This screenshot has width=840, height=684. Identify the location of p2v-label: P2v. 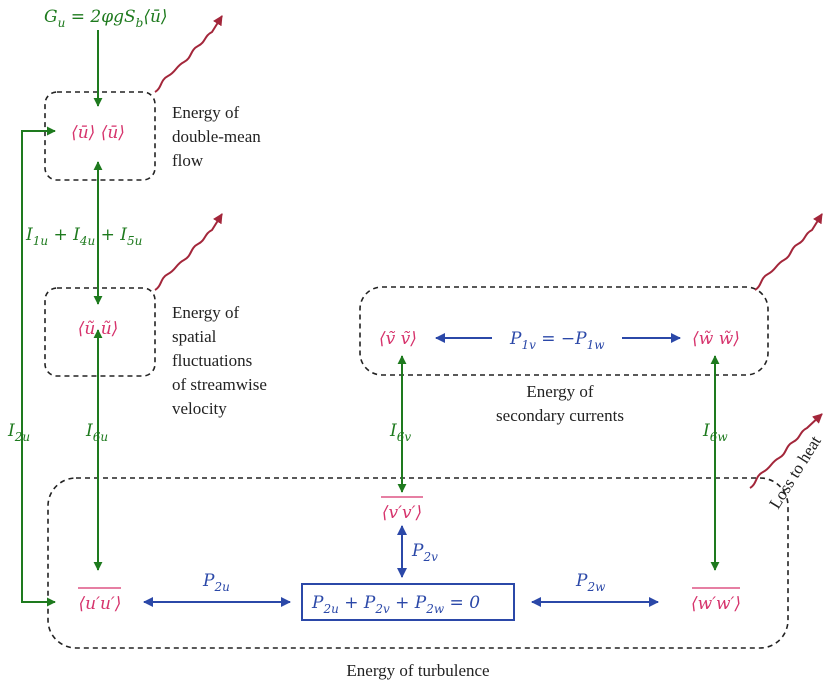
(424, 552).